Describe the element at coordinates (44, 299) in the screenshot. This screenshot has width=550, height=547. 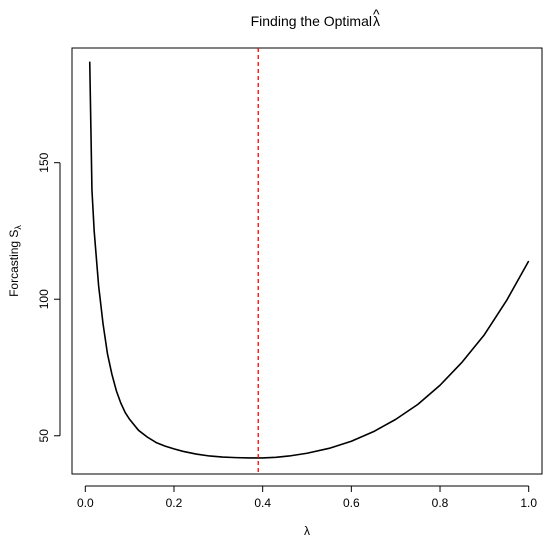
I see `y-tick-label: 100` at that location.